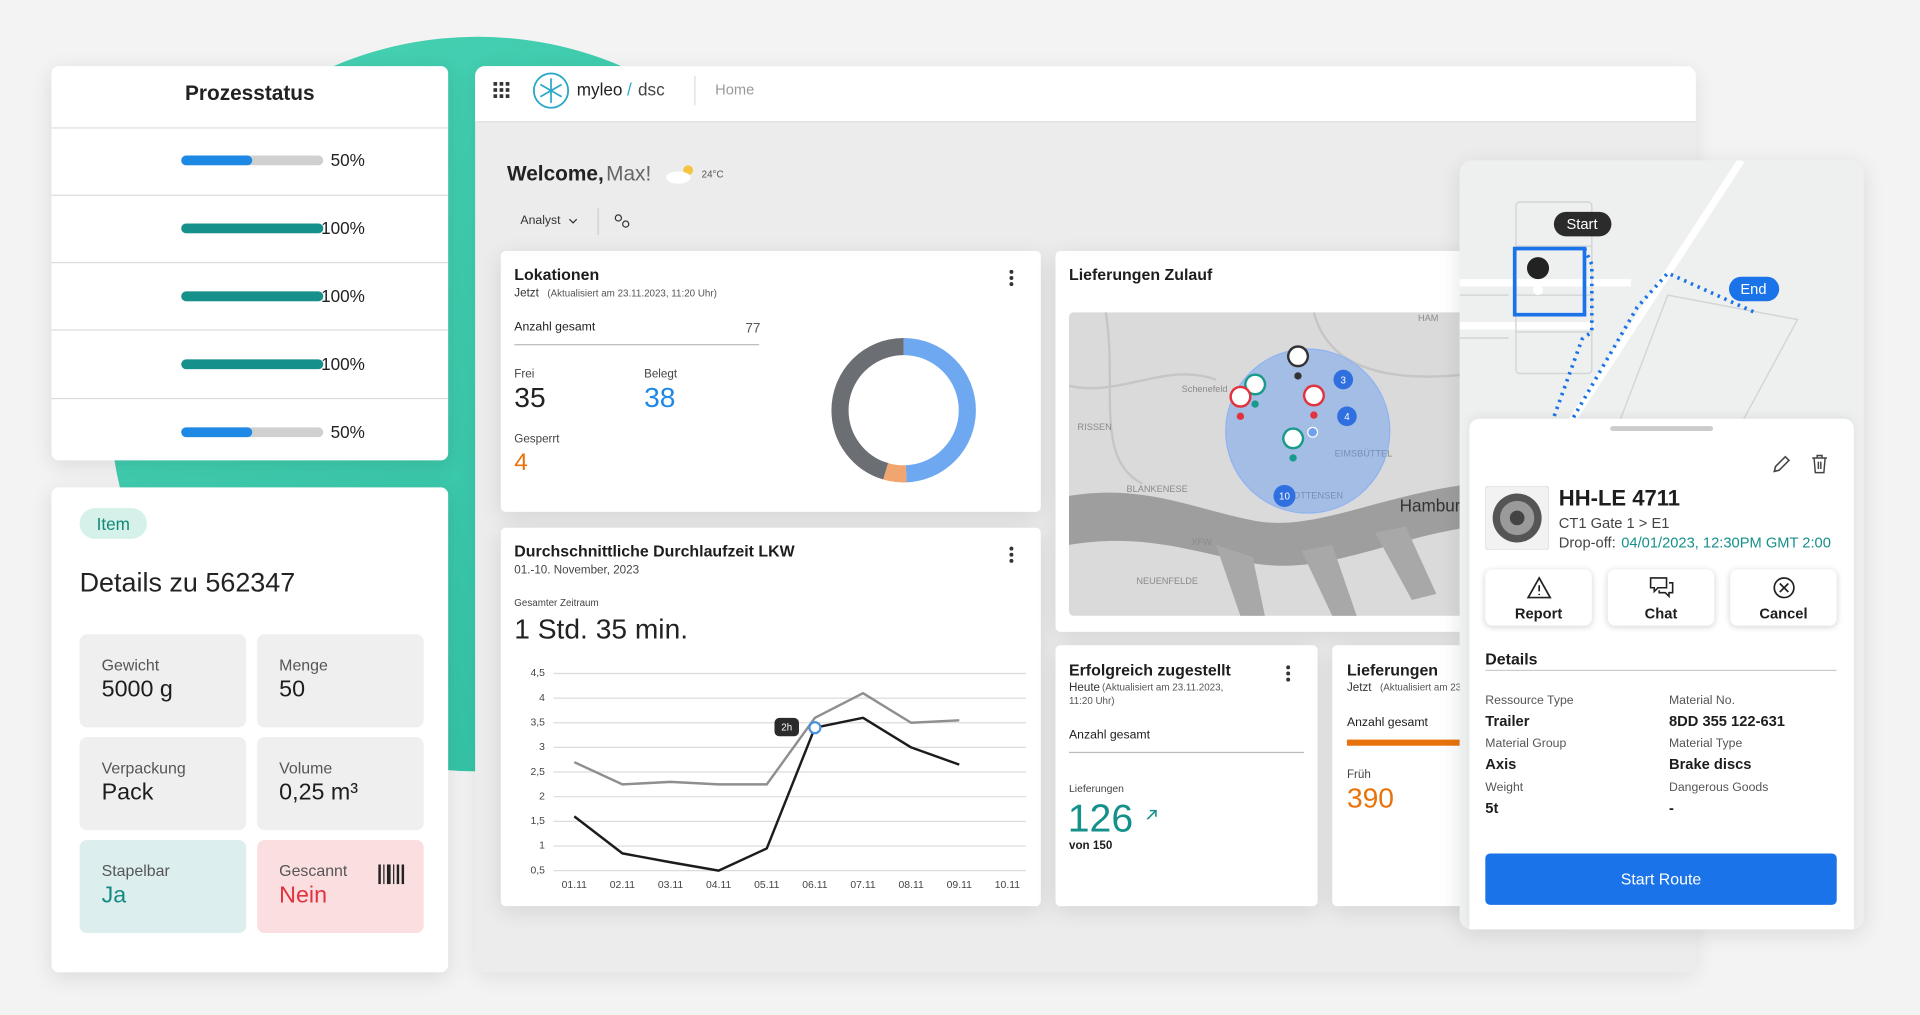 Image resolution: width=1920 pixels, height=1015 pixels. What do you see at coordinates (1587, 542) in the screenshot?
I see `dropoff-label: Drop-off:` at bounding box center [1587, 542].